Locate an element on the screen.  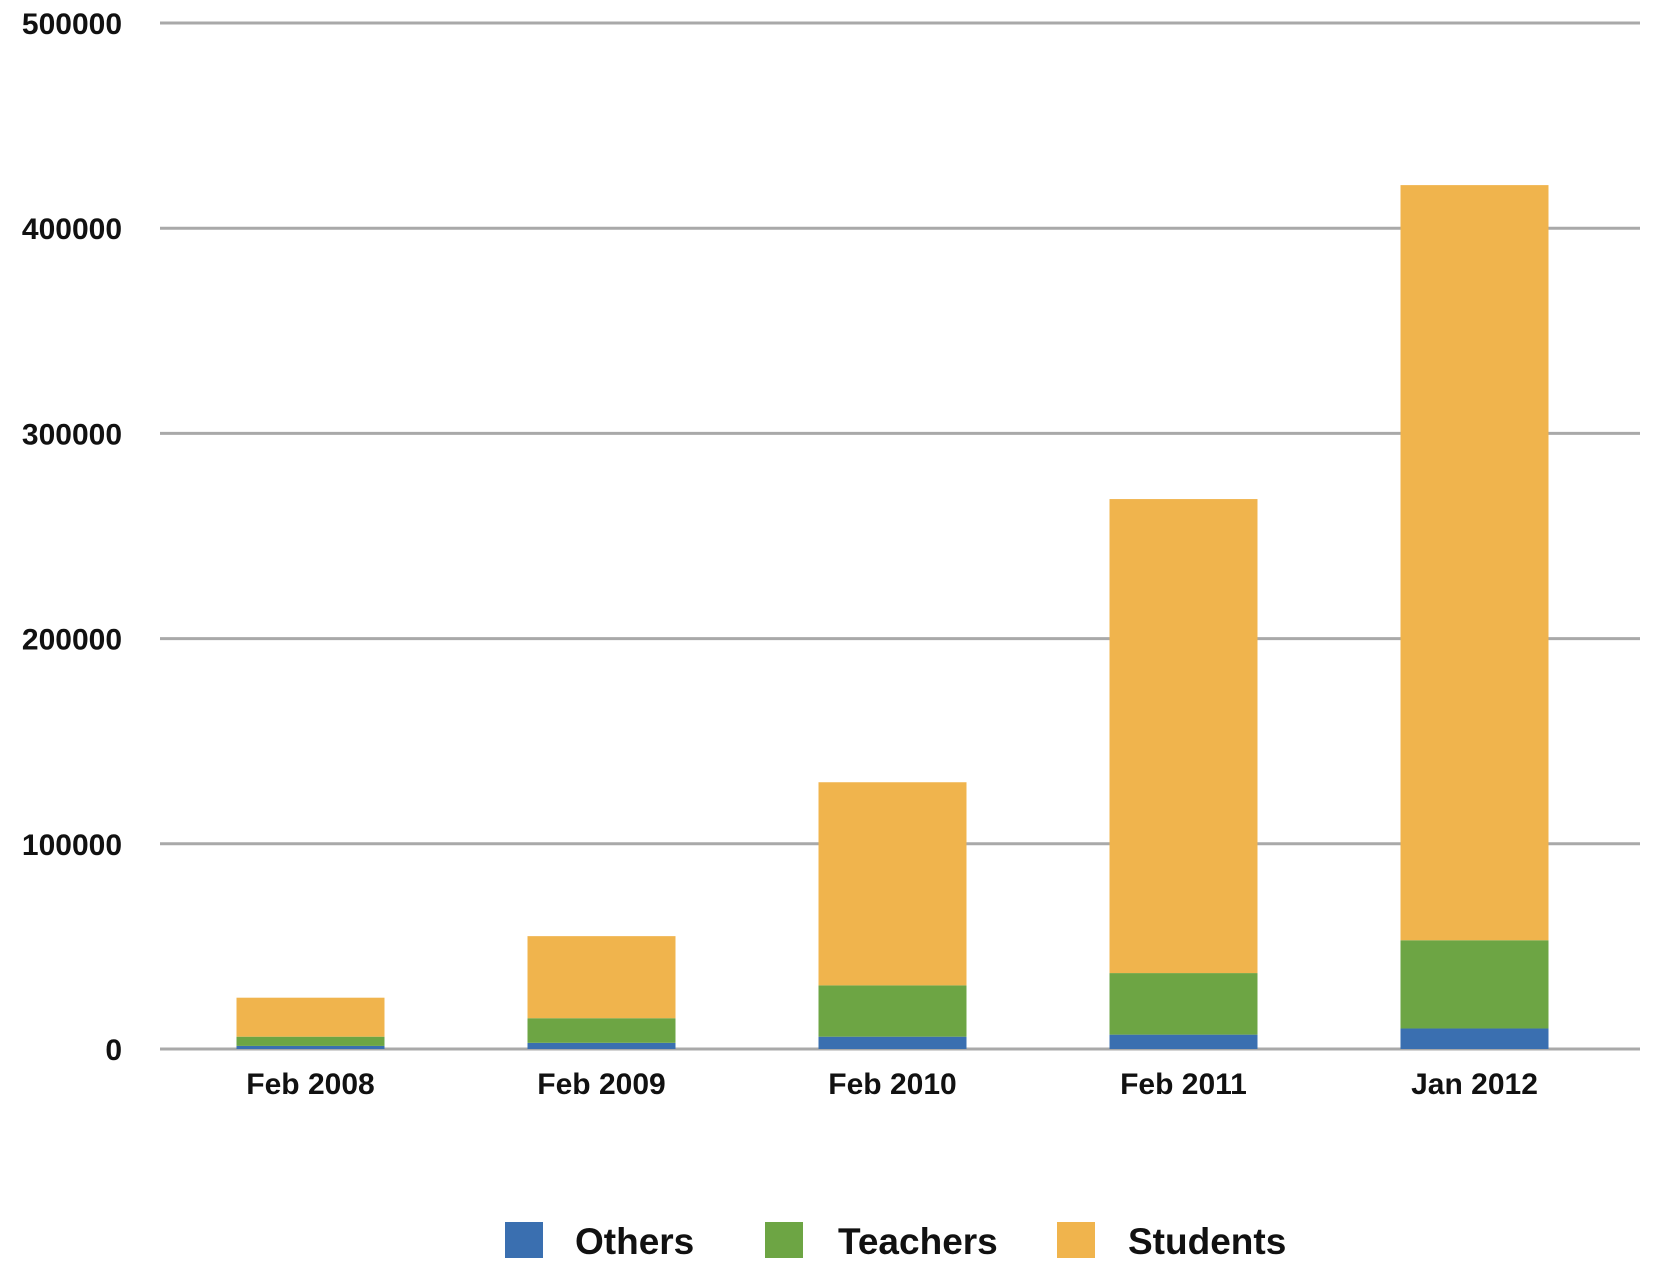
y-tick-label: 400000 is located at coordinates (72, 229).